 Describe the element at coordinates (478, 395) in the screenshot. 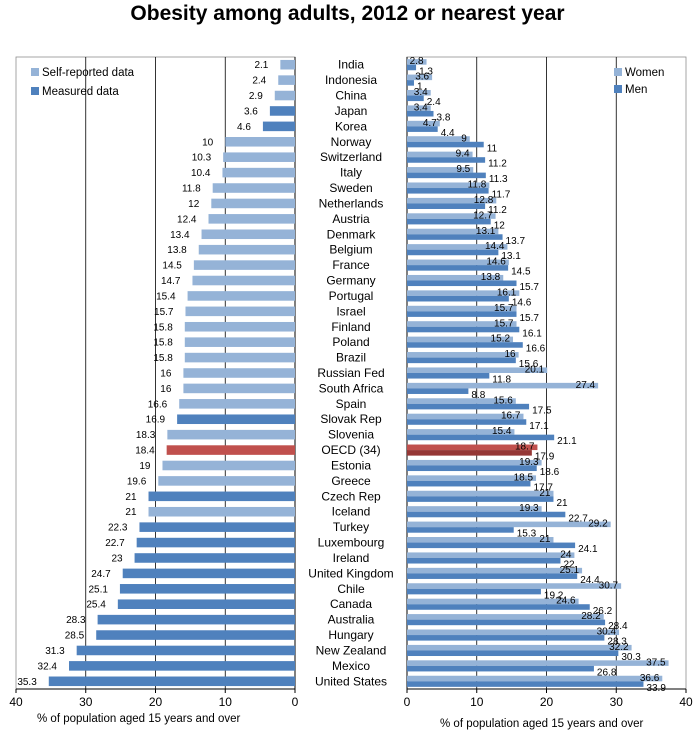

I see `men-value-label: 8.8` at that location.